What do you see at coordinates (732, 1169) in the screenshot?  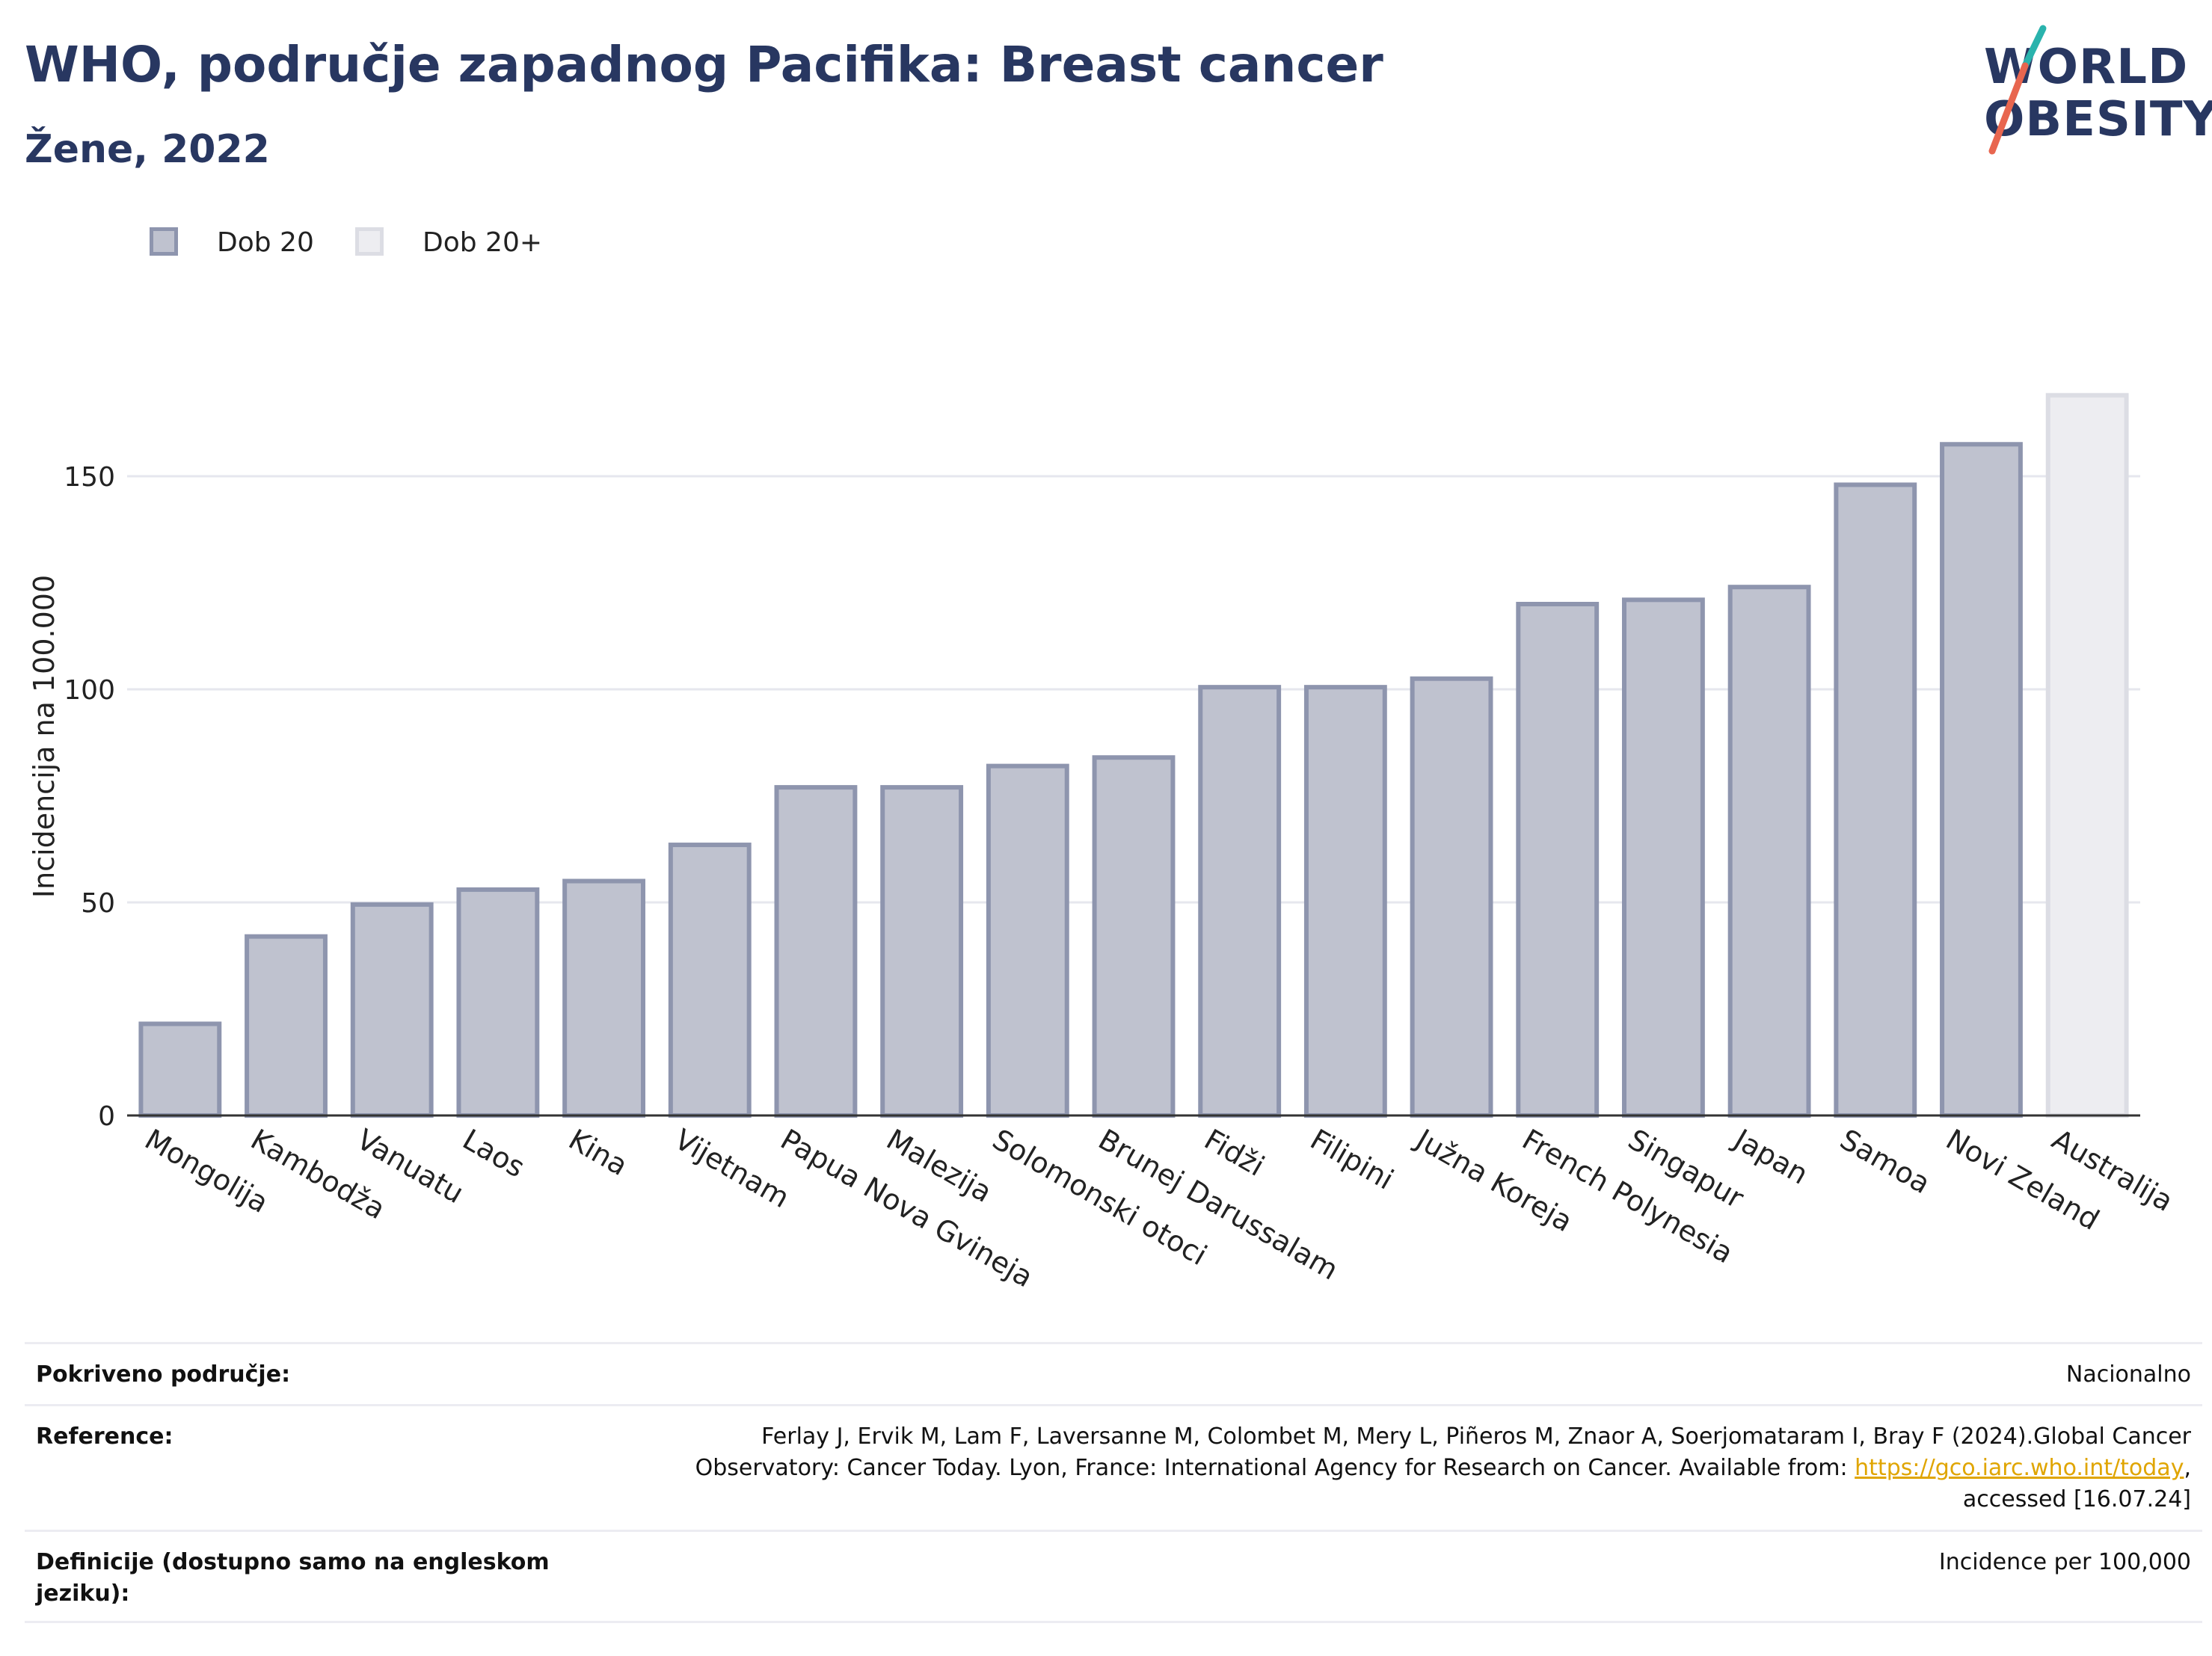 I see `x-tick-label: Vijetnam` at bounding box center [732, 1169].